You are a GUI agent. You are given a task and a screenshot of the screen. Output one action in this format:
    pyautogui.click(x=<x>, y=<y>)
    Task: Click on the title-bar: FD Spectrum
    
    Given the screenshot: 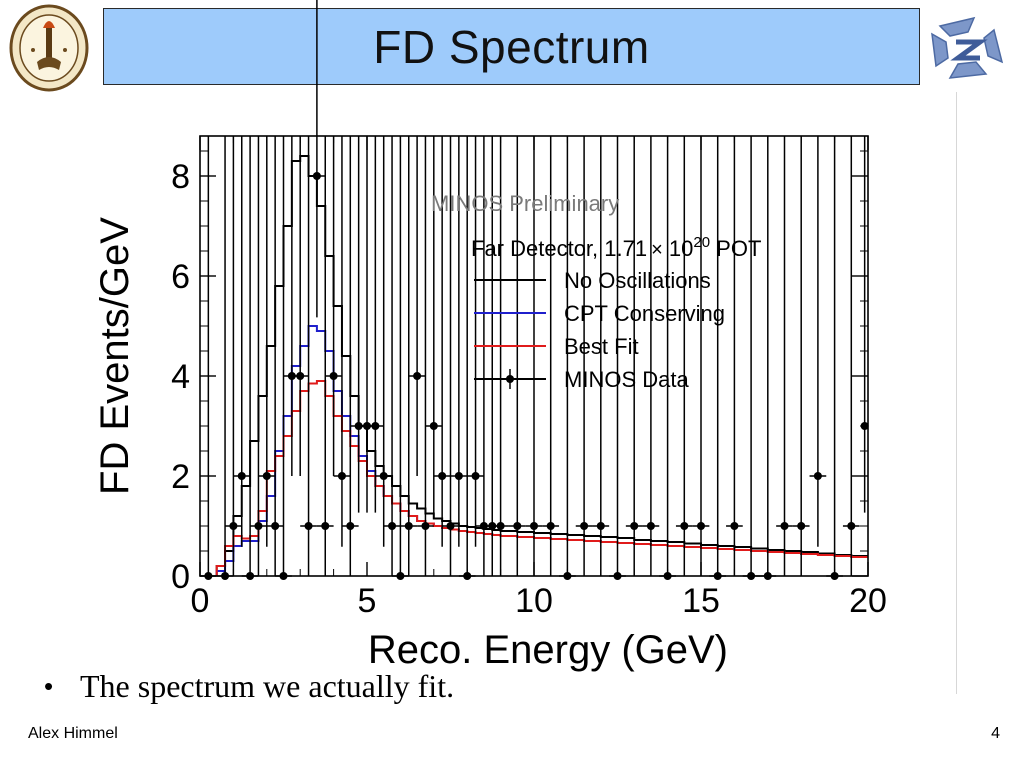 What is the action you would take?
    pyautogui.click(x=511, y=46)
    